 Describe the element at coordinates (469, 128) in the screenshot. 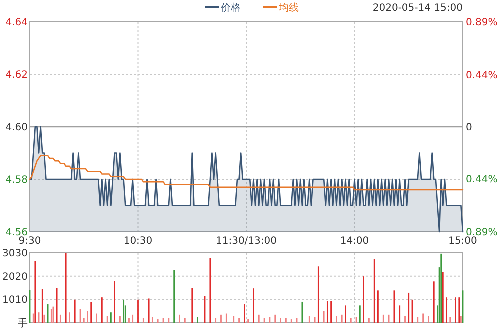

I see `y2-tick-label: 0` at that location.